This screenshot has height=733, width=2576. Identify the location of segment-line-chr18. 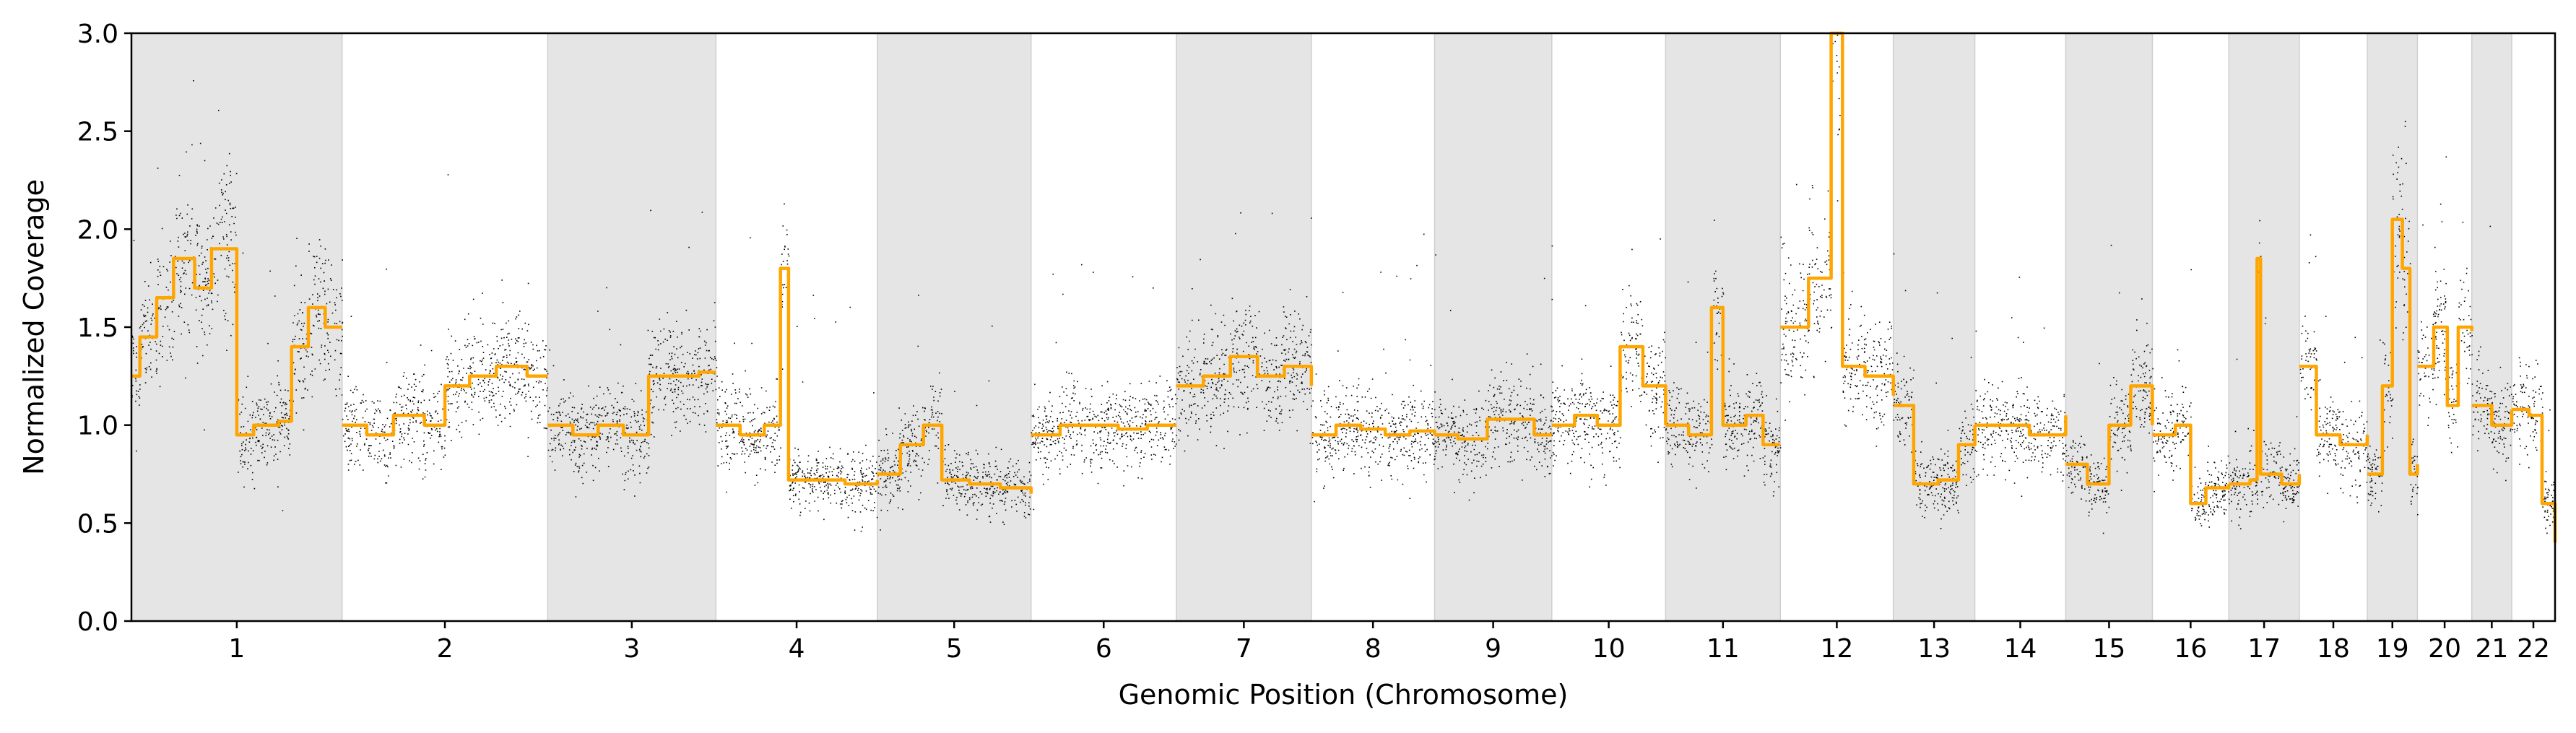
(2334, 406).